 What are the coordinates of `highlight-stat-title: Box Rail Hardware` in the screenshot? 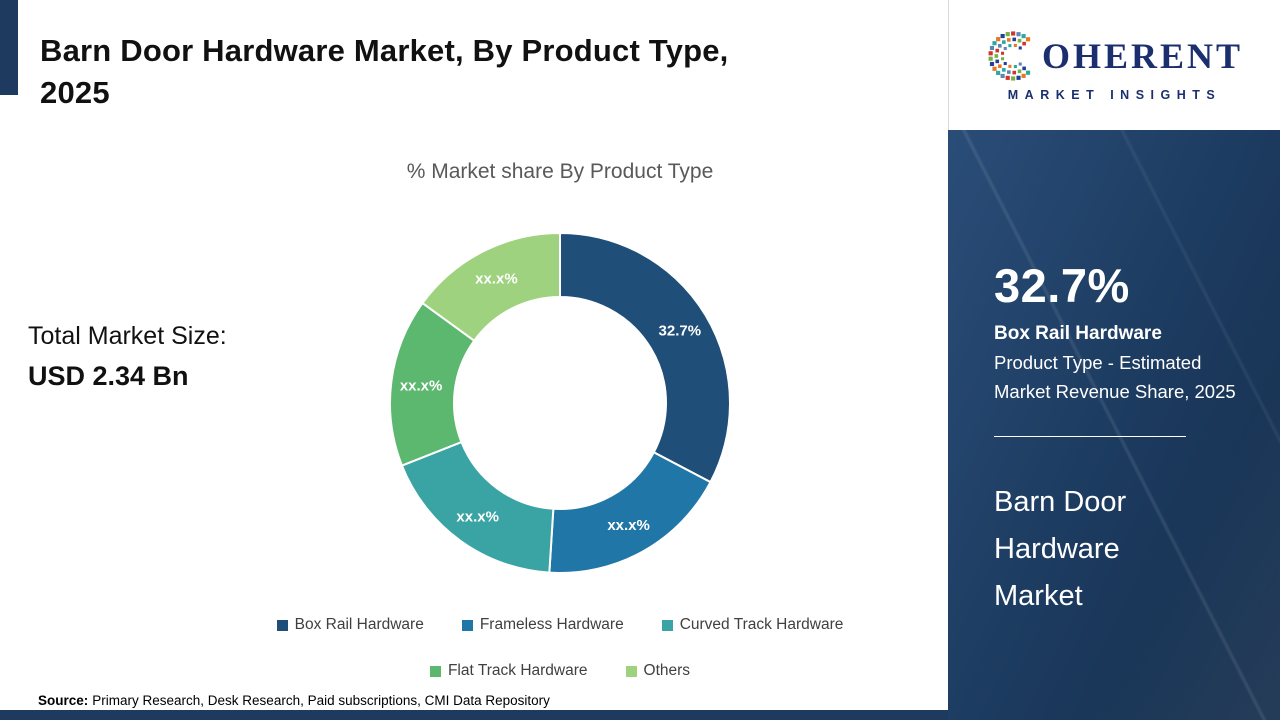 It's located at (1078, 333).